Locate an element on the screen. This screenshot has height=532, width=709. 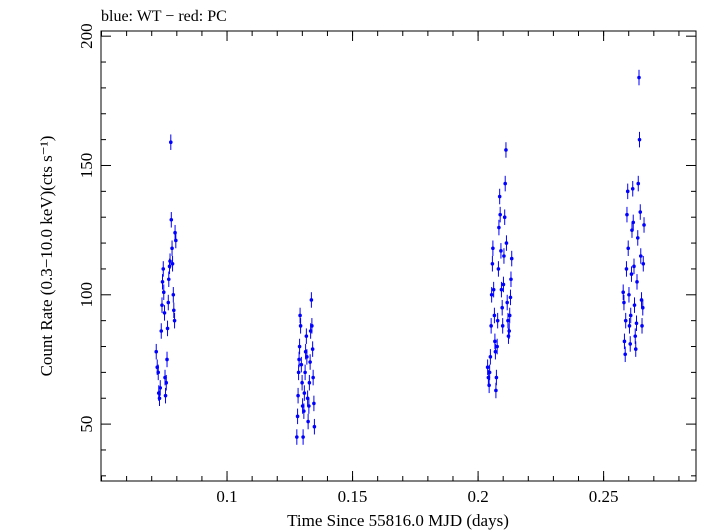
y-axis-label: Count Rate (0.3−10.0 keV)(cts s⁻¹) is located at coordinates (46, 256).